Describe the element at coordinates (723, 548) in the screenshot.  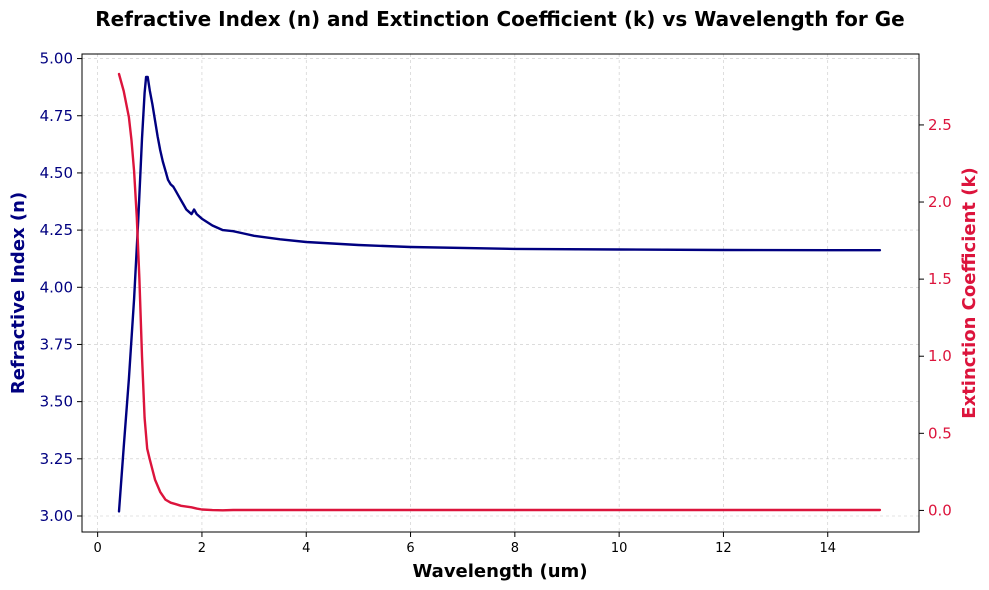
I see `x-tick-label: 12` at that location.